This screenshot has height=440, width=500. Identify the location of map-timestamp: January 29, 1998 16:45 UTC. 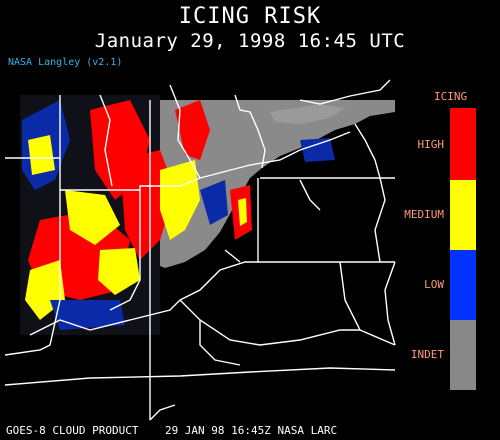
(250, 41).